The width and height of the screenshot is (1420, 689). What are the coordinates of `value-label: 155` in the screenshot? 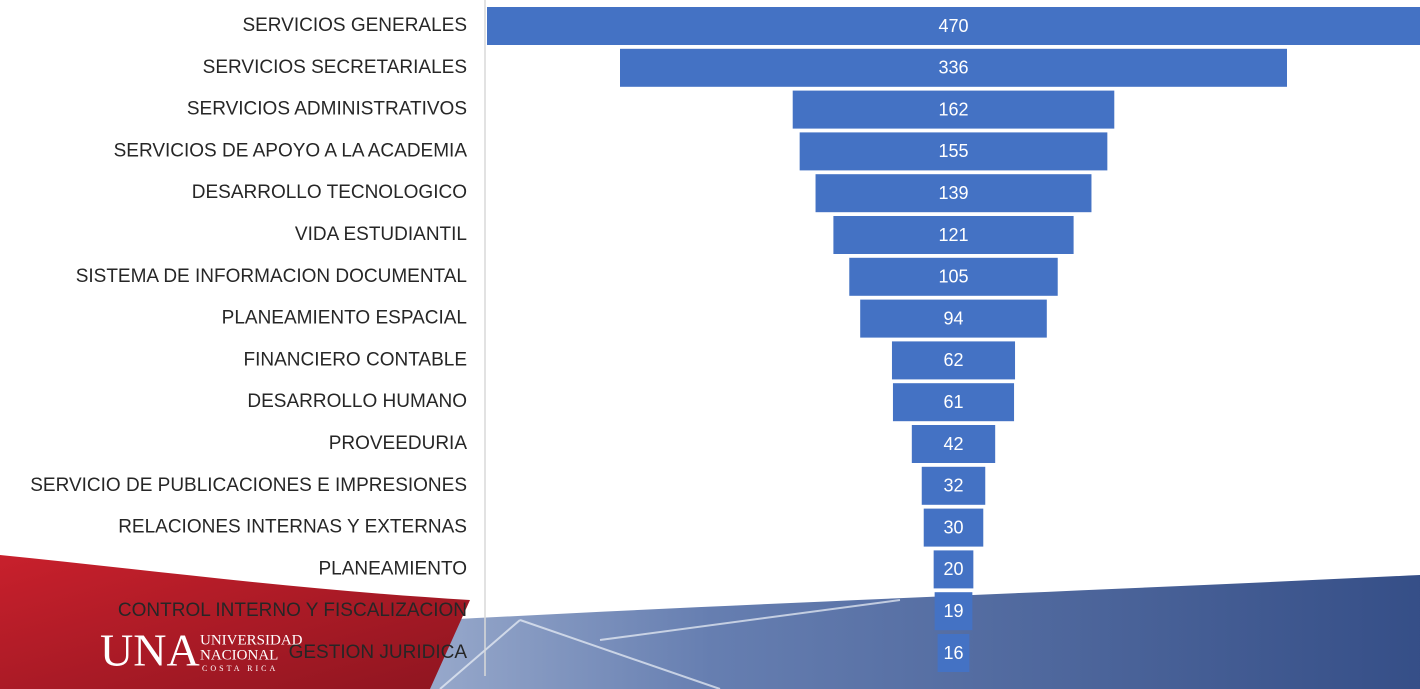 It's located at (953, 151).